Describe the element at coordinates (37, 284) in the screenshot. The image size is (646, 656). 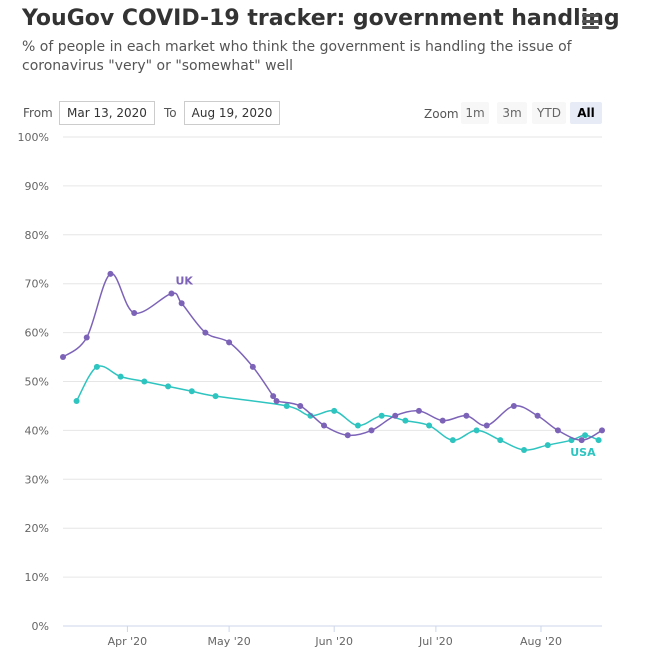
I see `y-tick-label: 70%` at that location.